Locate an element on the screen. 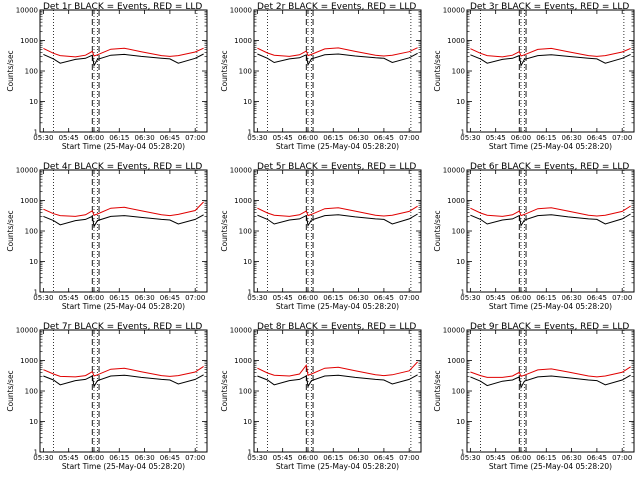  chart-title: Det 6r BLACK = Events, RED = LLD is located at coordinates (549, 167).